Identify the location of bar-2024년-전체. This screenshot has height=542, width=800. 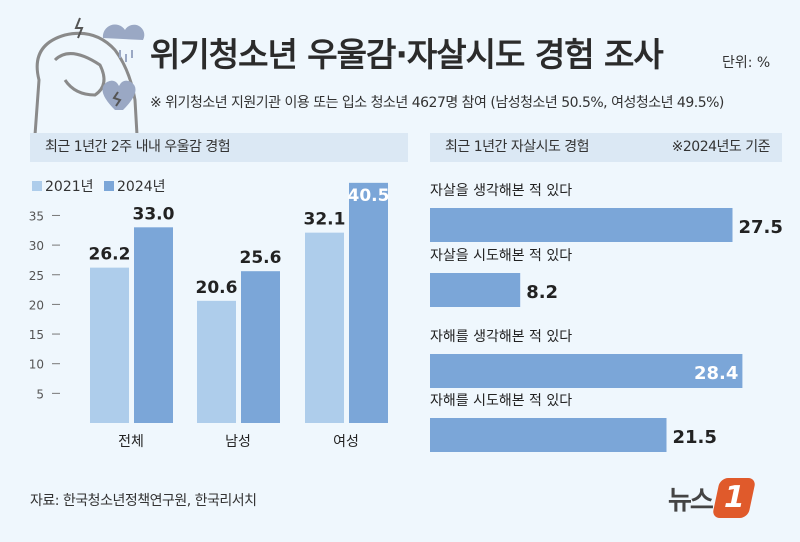
(153, 325).